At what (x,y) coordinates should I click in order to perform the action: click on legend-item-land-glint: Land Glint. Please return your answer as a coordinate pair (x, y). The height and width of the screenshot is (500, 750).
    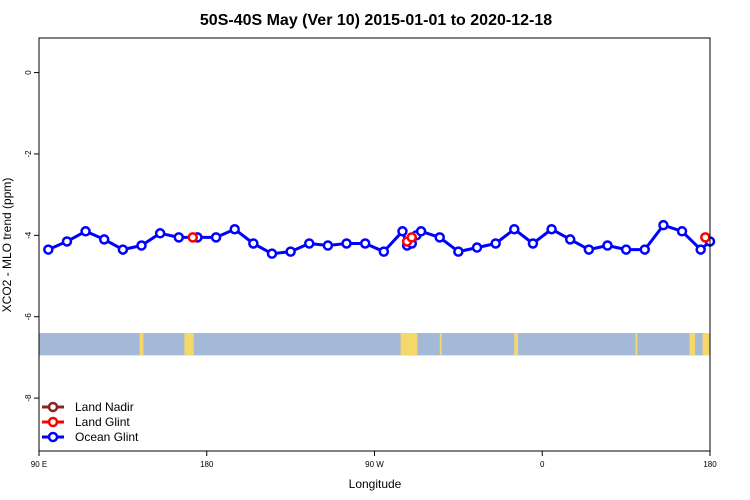
    Looking at the image, I should click on (86, 422).